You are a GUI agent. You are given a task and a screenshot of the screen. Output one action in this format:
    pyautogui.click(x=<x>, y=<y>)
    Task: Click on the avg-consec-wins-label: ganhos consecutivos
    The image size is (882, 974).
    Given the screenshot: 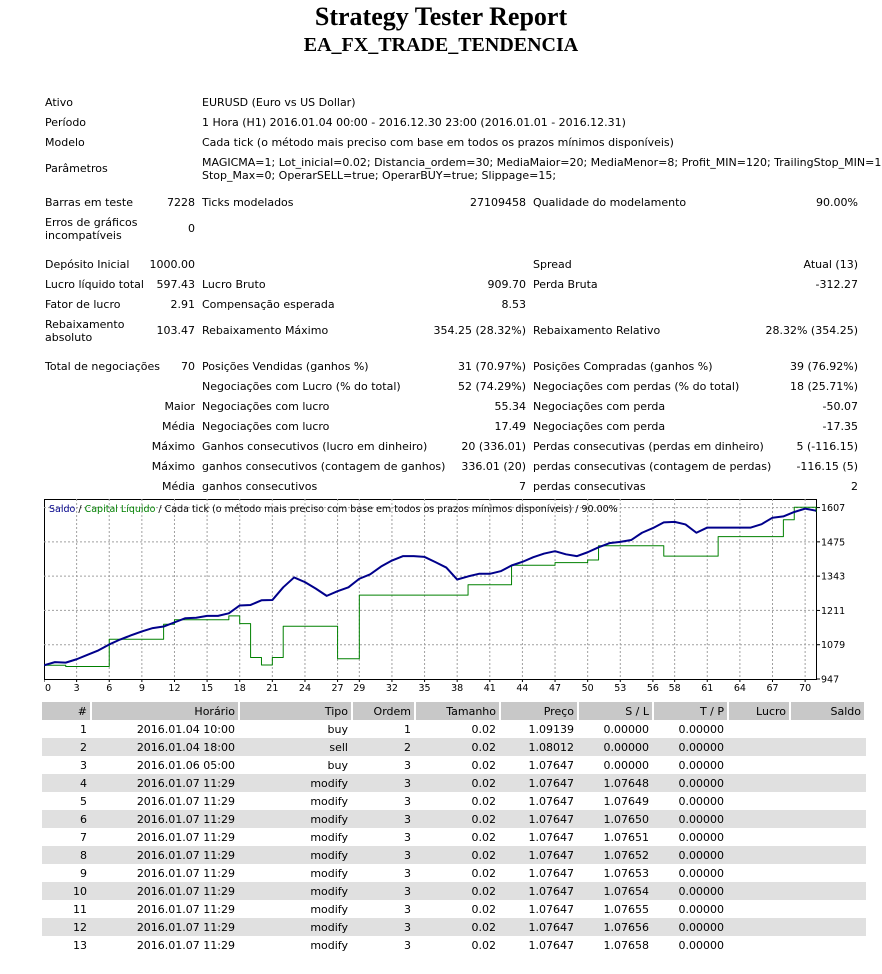 What is the action you would take?
    pyautogui.click(x=260, y=486)
    